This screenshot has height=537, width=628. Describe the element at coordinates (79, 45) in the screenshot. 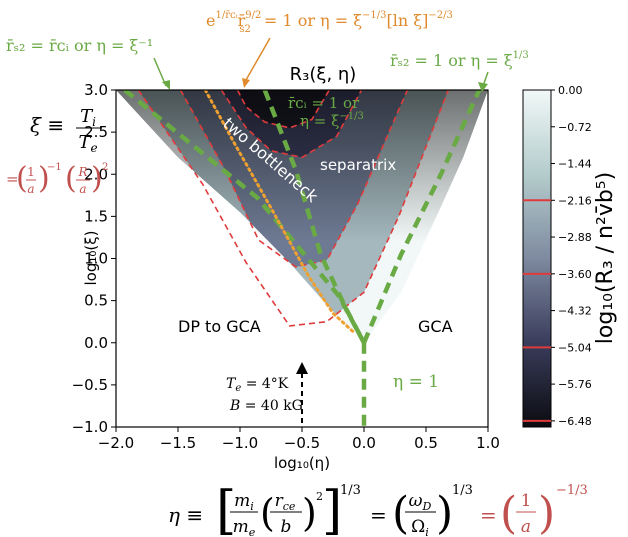

I see `annotation-top-left-green: r̄ₛ₂ = r̄ᴄᵢ or η = ξ⁻¹` at that location.